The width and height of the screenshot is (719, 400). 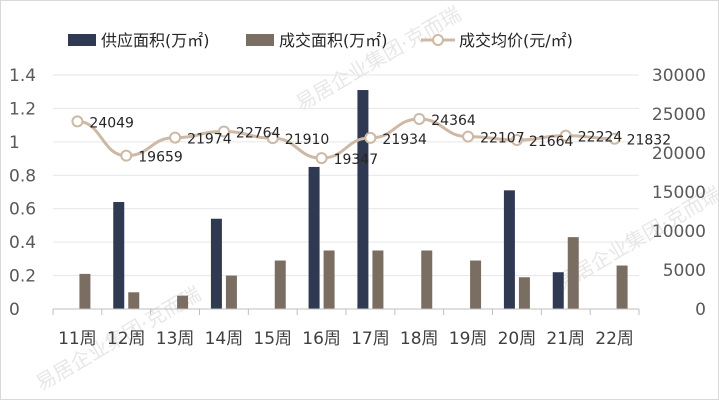 What do you see at coordinates (378, 58) in the screenshot?
I see `watermark-text: 易居企业集团·克而瑞` at bounding box center [378, 58].